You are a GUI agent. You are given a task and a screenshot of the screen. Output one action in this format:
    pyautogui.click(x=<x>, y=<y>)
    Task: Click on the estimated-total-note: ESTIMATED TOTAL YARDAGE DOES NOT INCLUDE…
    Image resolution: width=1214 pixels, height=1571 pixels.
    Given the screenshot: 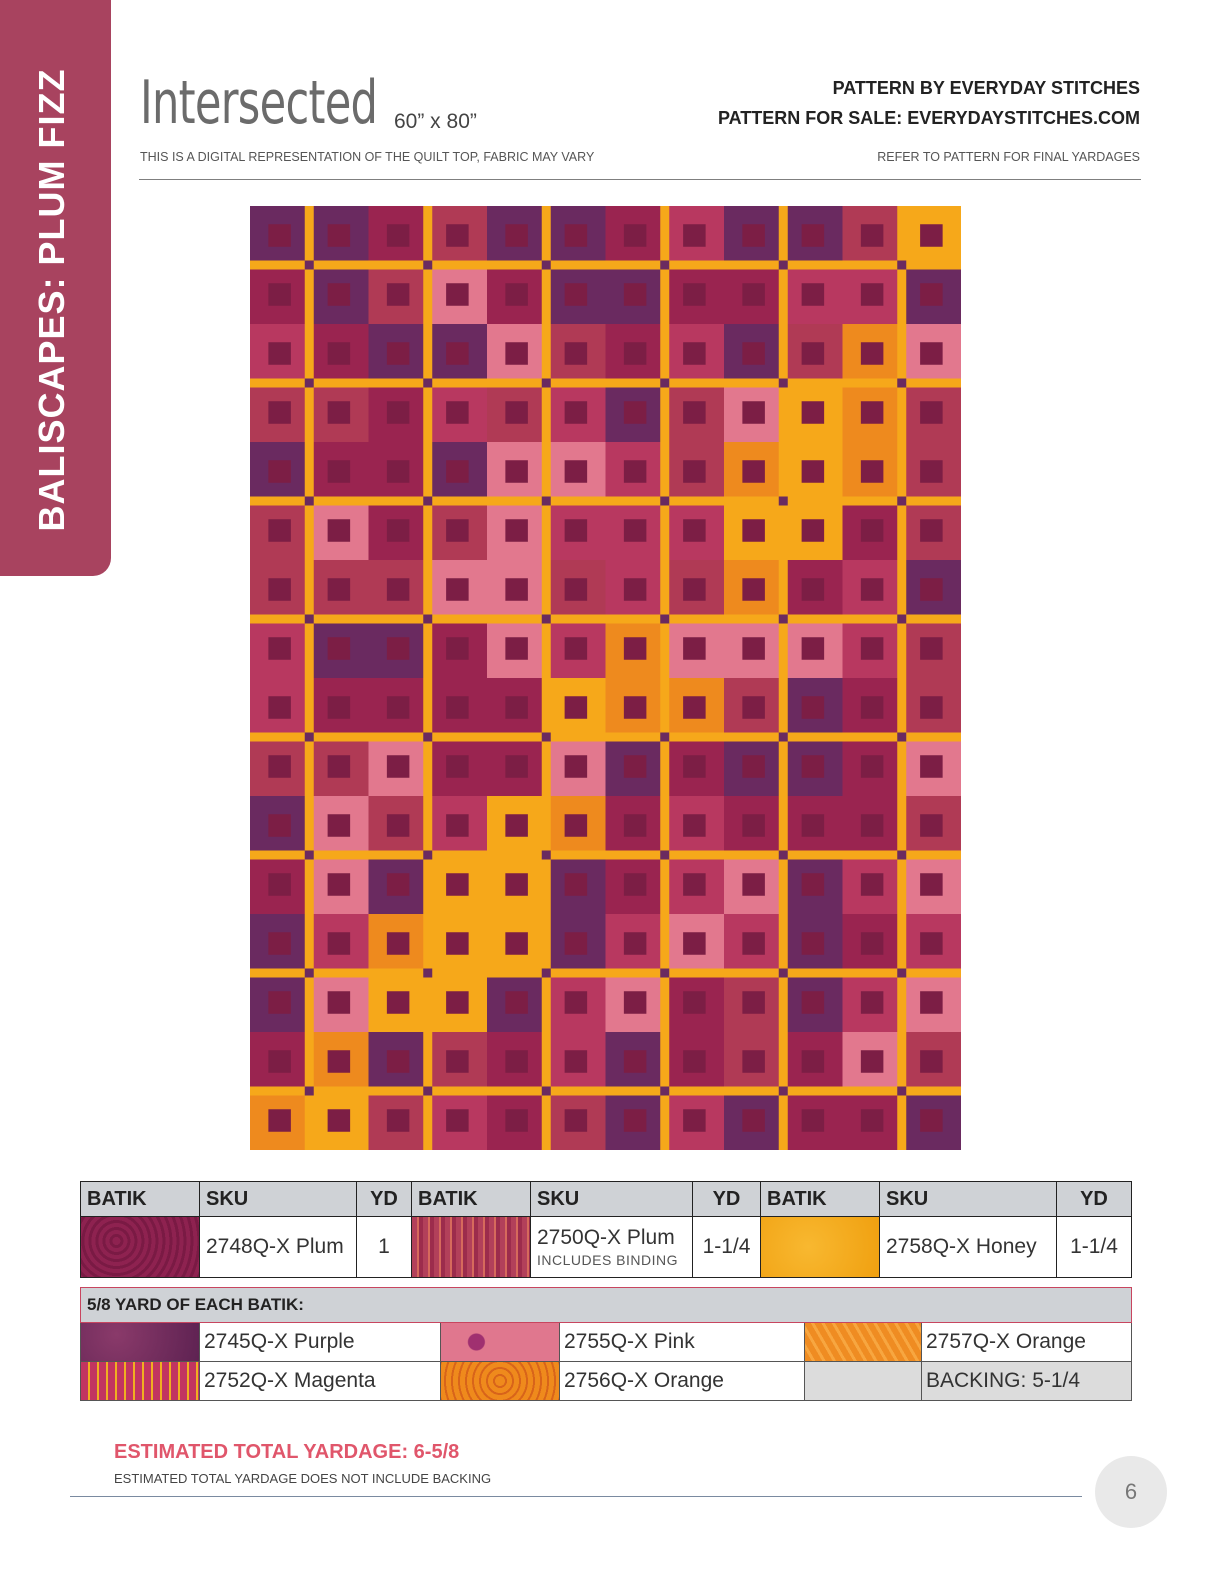 What is the action you would take?
    pyautogui.click(x=303, y=1478)
    